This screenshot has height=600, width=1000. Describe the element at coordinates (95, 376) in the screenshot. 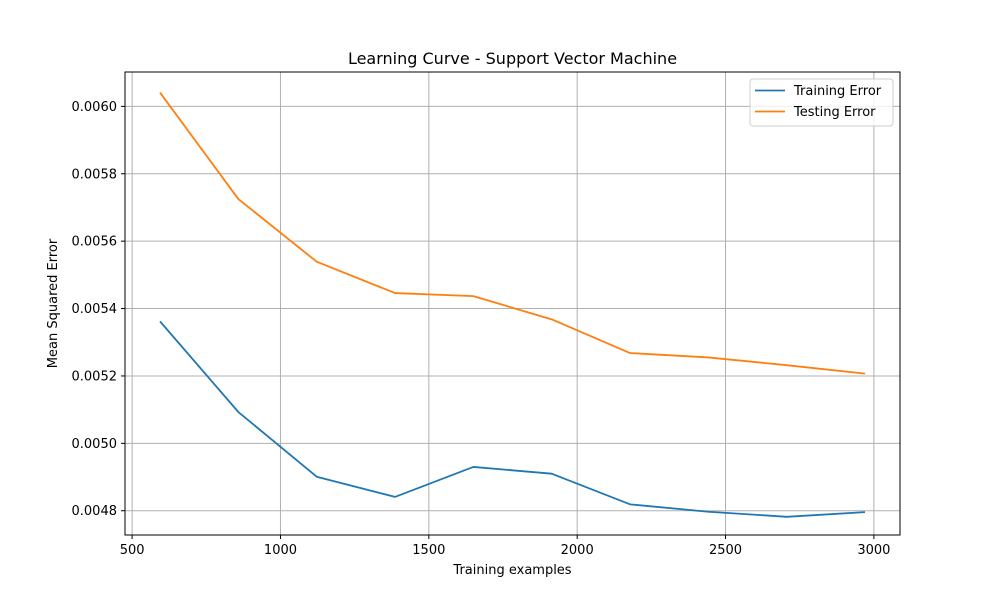

I see `y-tick-label: 0.0052` at that location.